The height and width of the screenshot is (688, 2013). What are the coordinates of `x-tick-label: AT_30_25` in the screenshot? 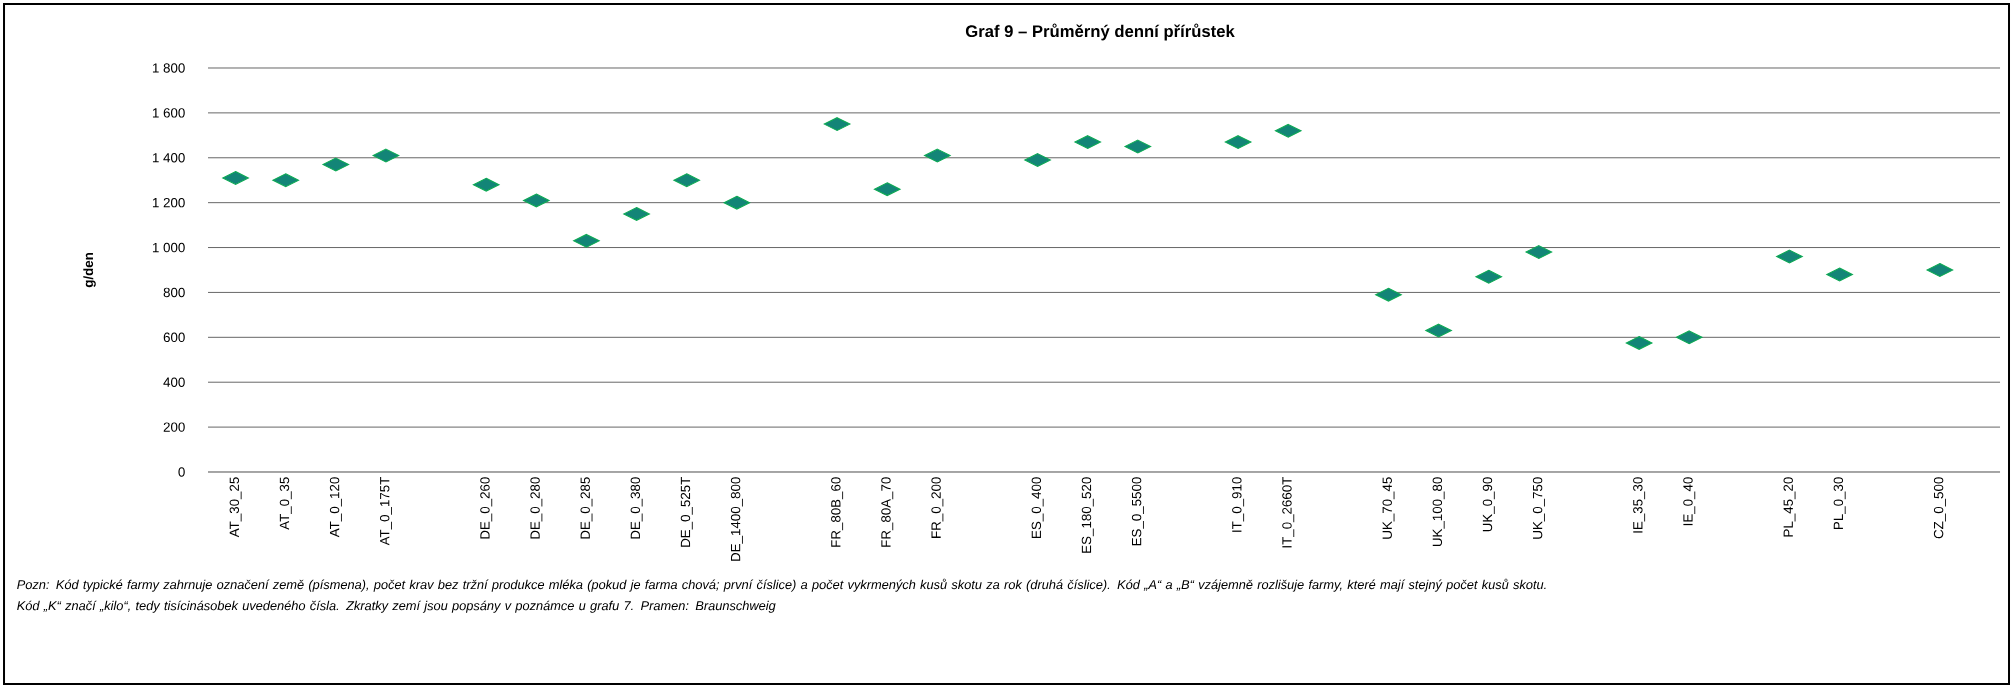 It's located at (235, 507).